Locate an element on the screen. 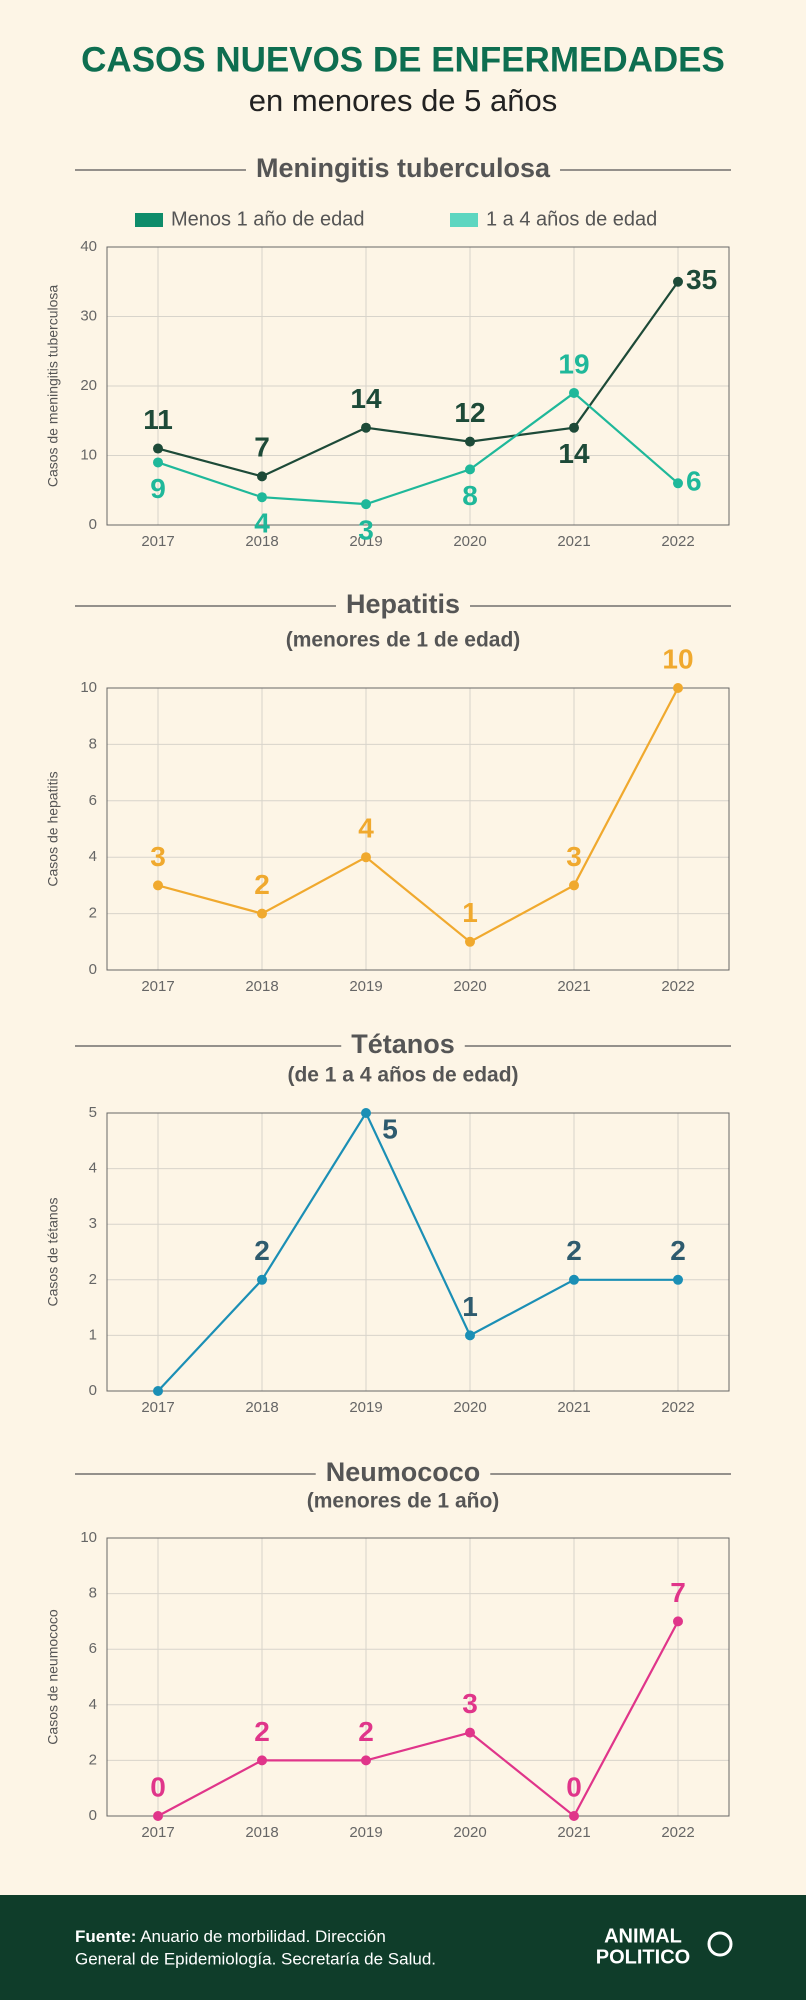  chart-title: Tétanos is located at coordinates (403, 1044).